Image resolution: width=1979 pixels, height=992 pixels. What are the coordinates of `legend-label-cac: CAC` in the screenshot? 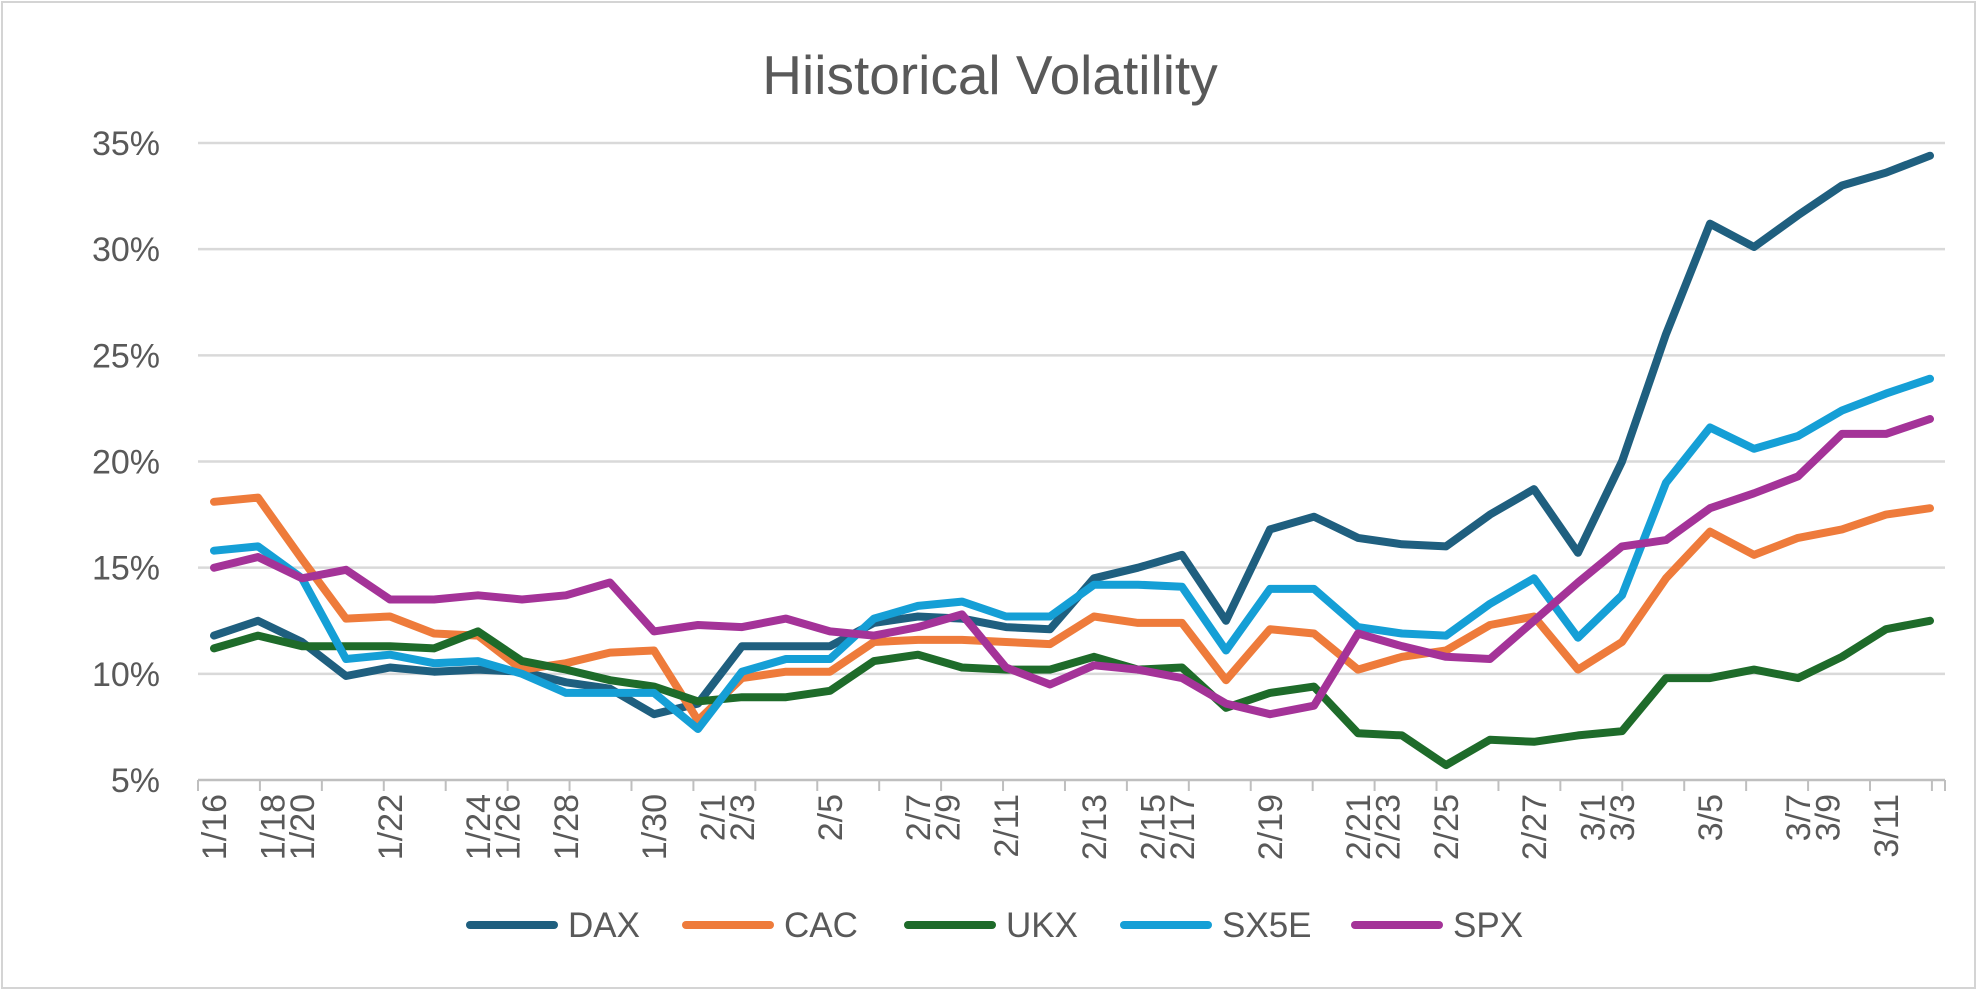 It's located at (821, 925).